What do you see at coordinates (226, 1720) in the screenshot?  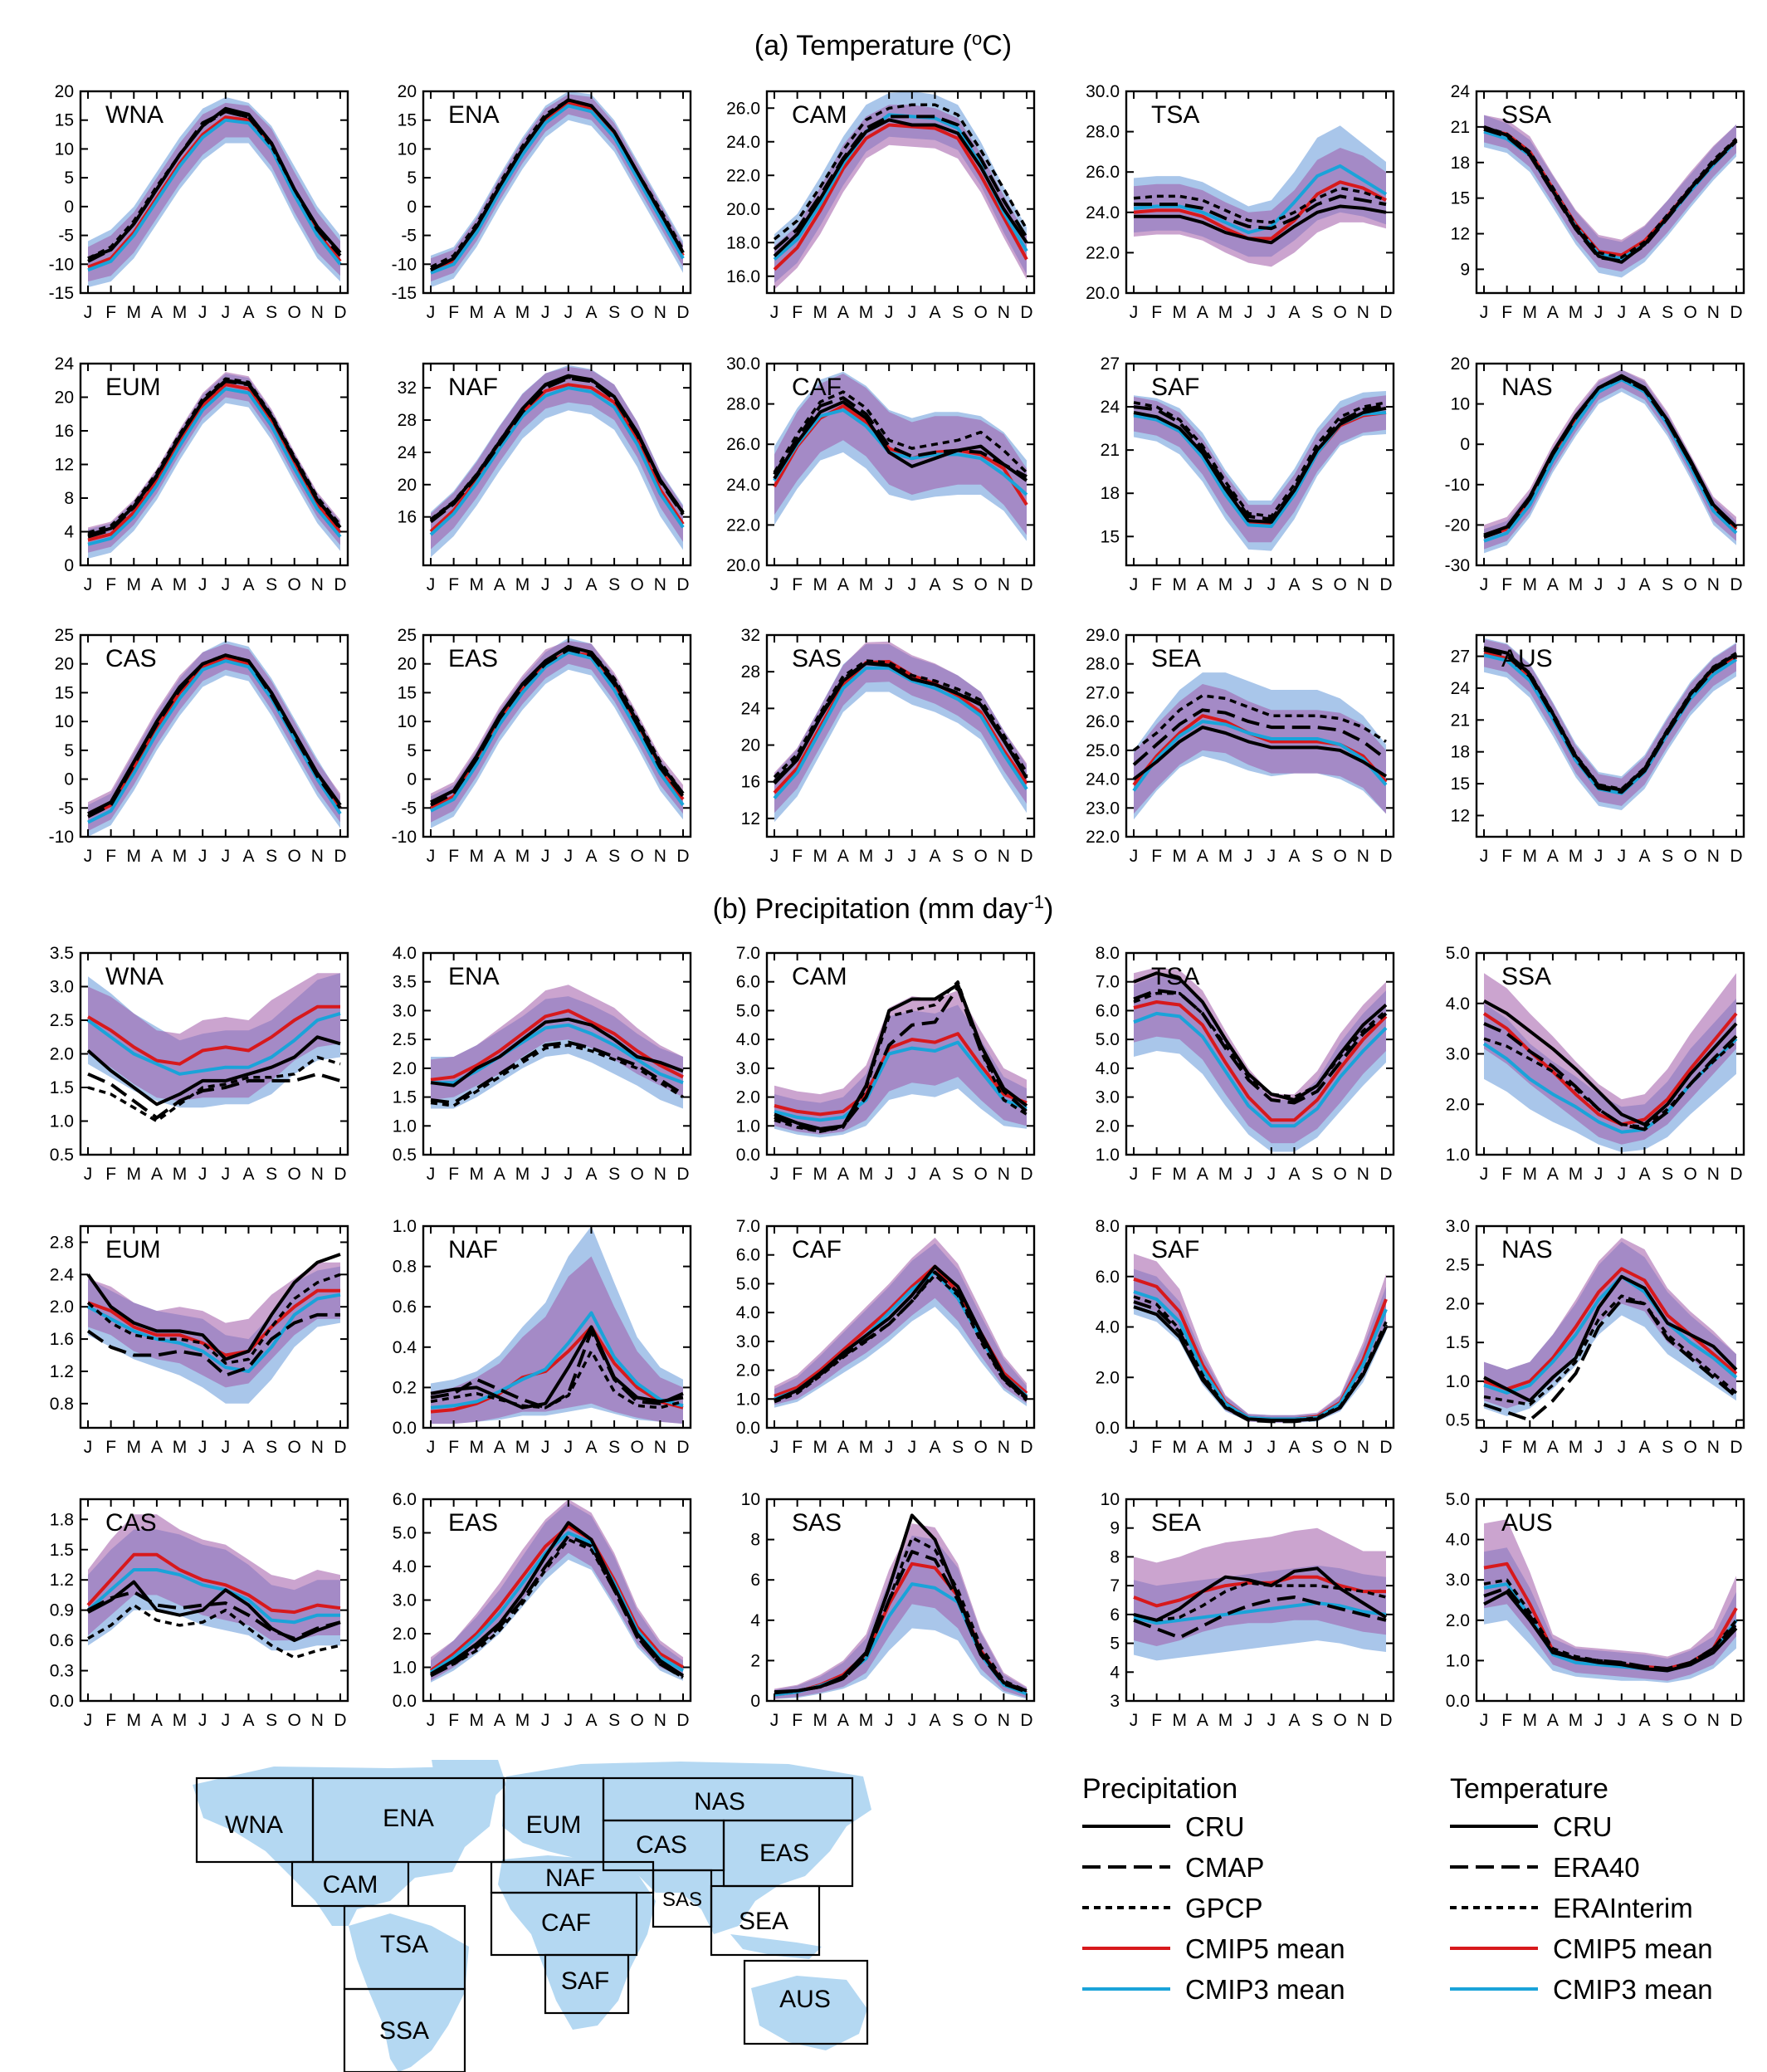 I see `x-tick-label-prec-cas-6: J` at bounding box center [226, 1720].